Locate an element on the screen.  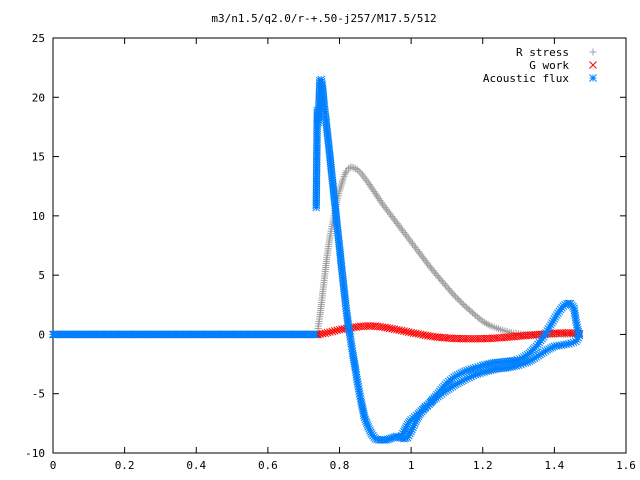
y-tick-label: 15 is located at coordinates (38, 157).